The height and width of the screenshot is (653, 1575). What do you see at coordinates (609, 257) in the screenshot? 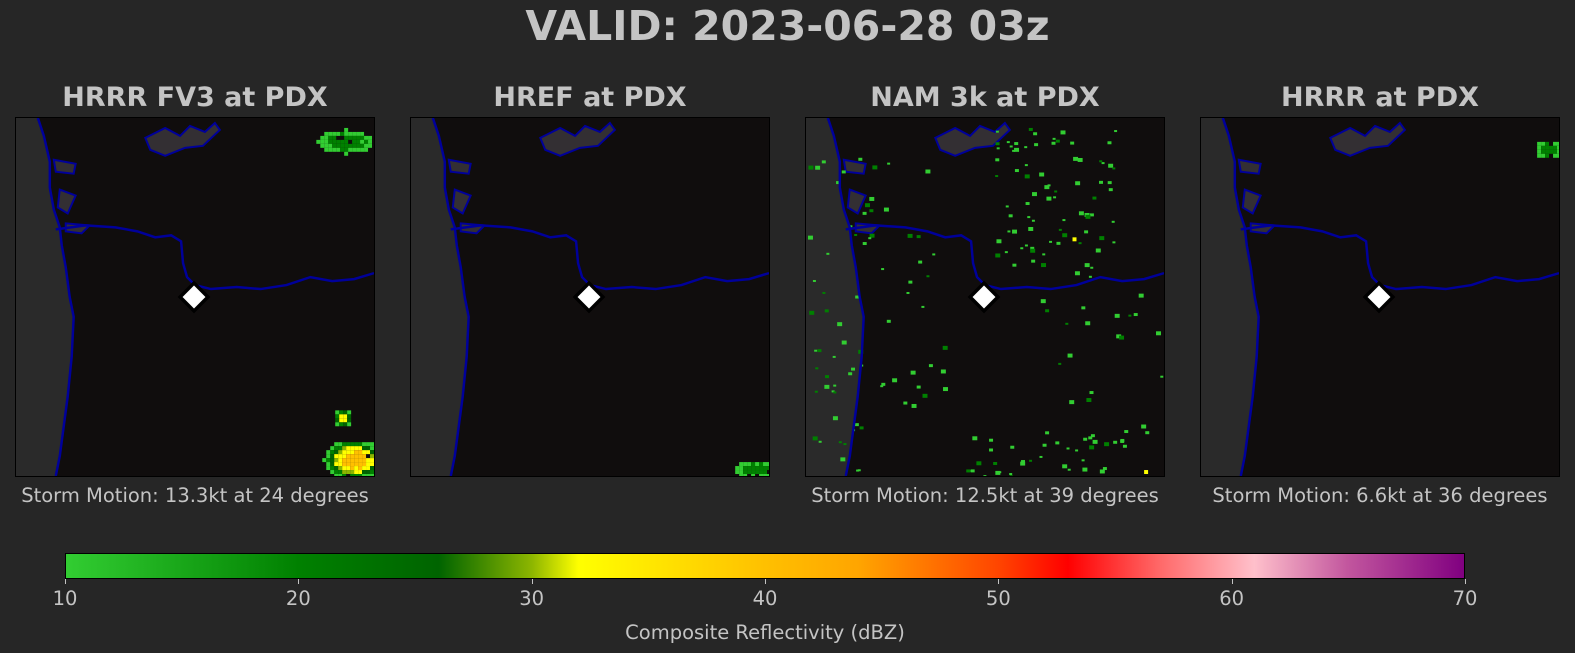
I see `river` at bounding box center [609, 257].